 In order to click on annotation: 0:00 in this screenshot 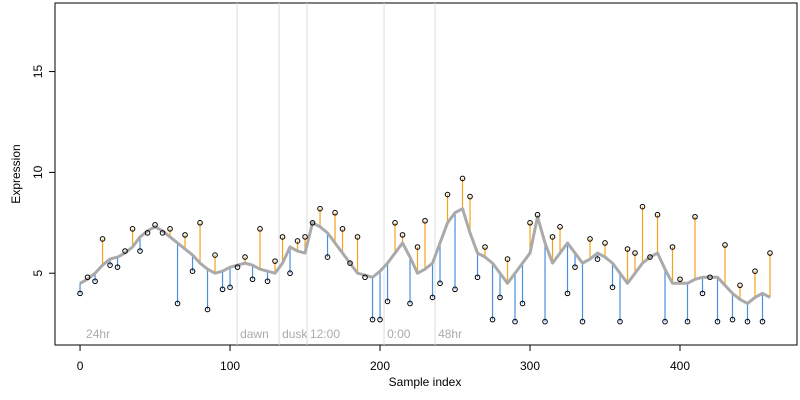, I will do `click(399, 334)`.